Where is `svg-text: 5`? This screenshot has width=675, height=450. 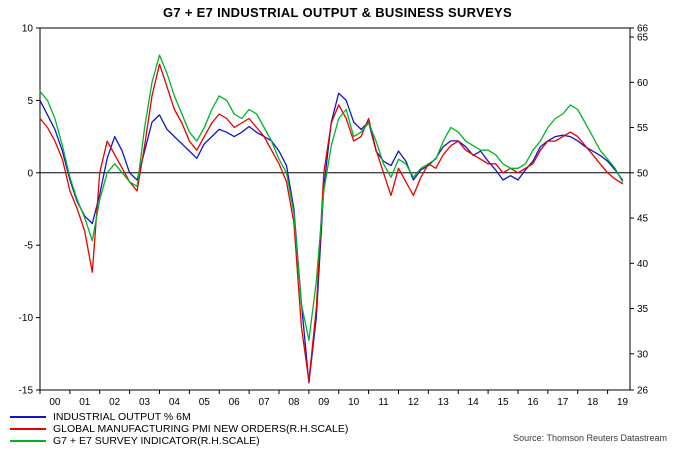 svg-text: 5 is located at coordinates (30, 101).